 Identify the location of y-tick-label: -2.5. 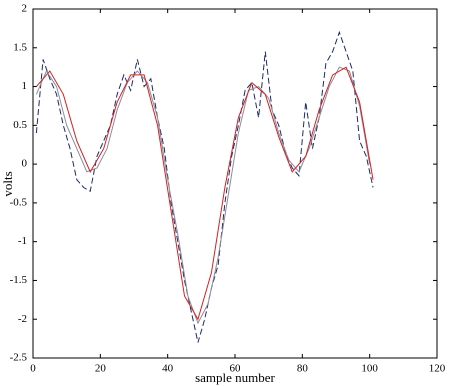
(19, 358).